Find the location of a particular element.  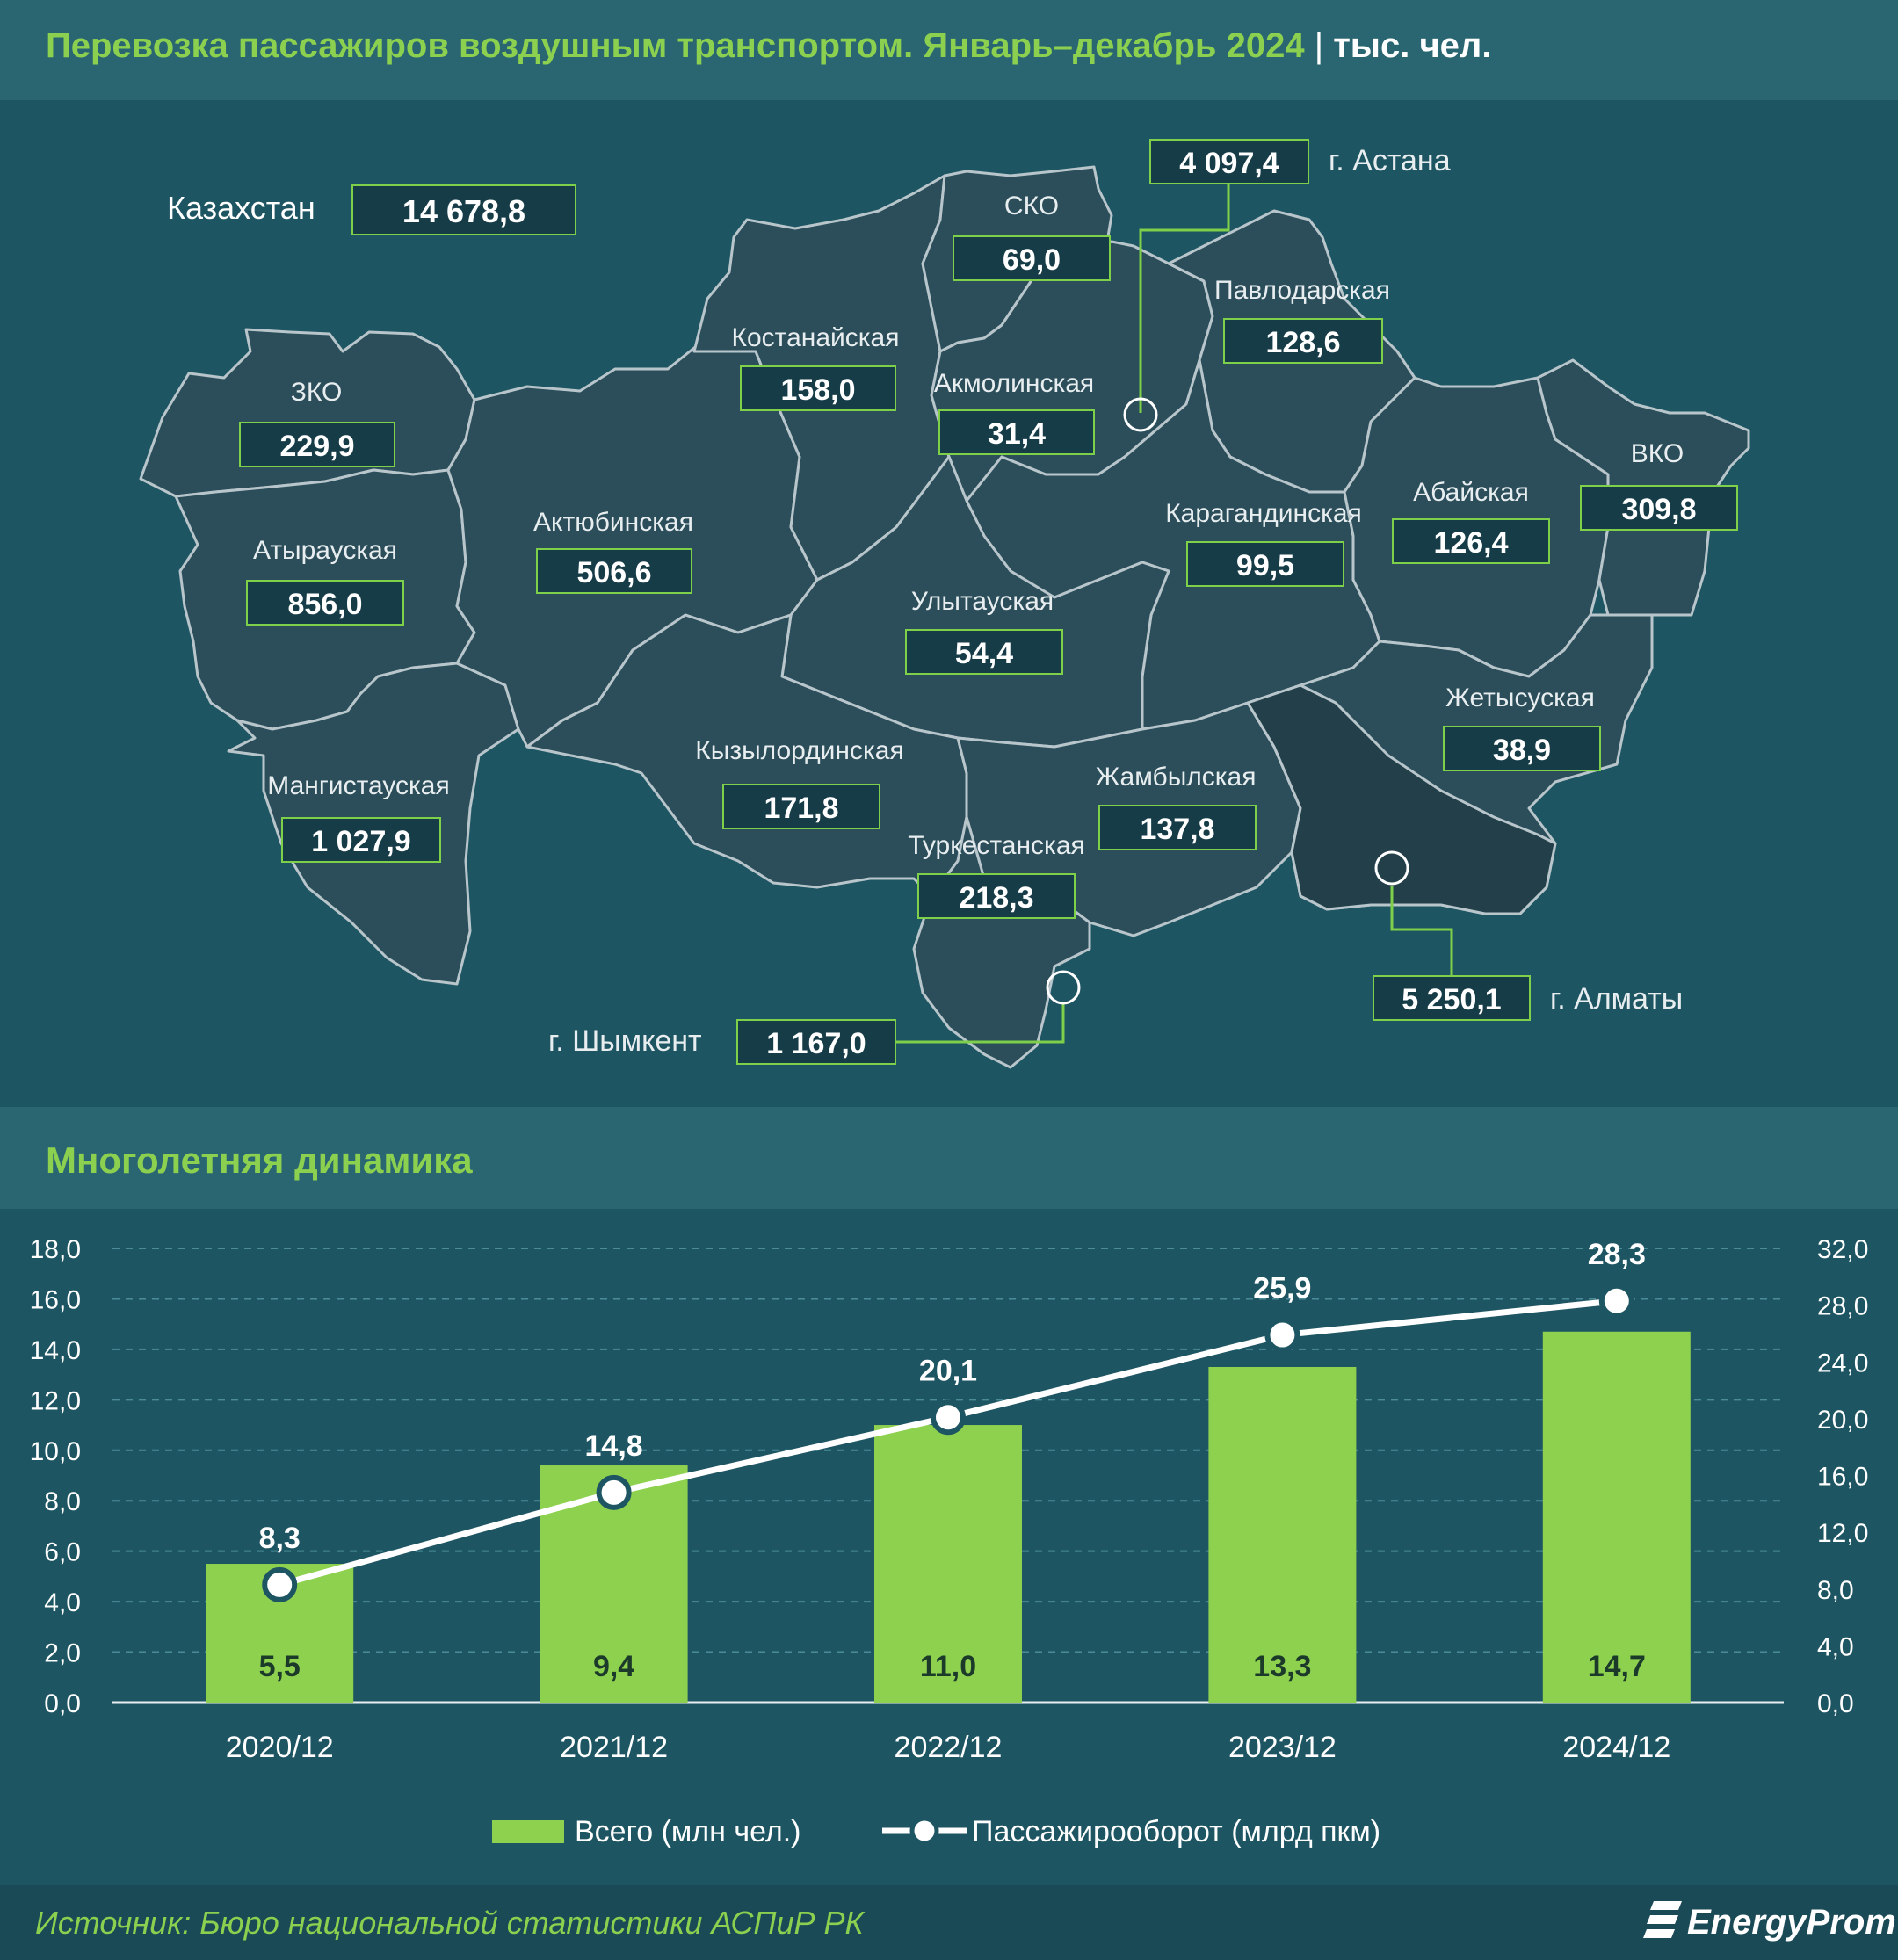

y-left-tick-label: 2,0 is located at coordinates (62, 1654).